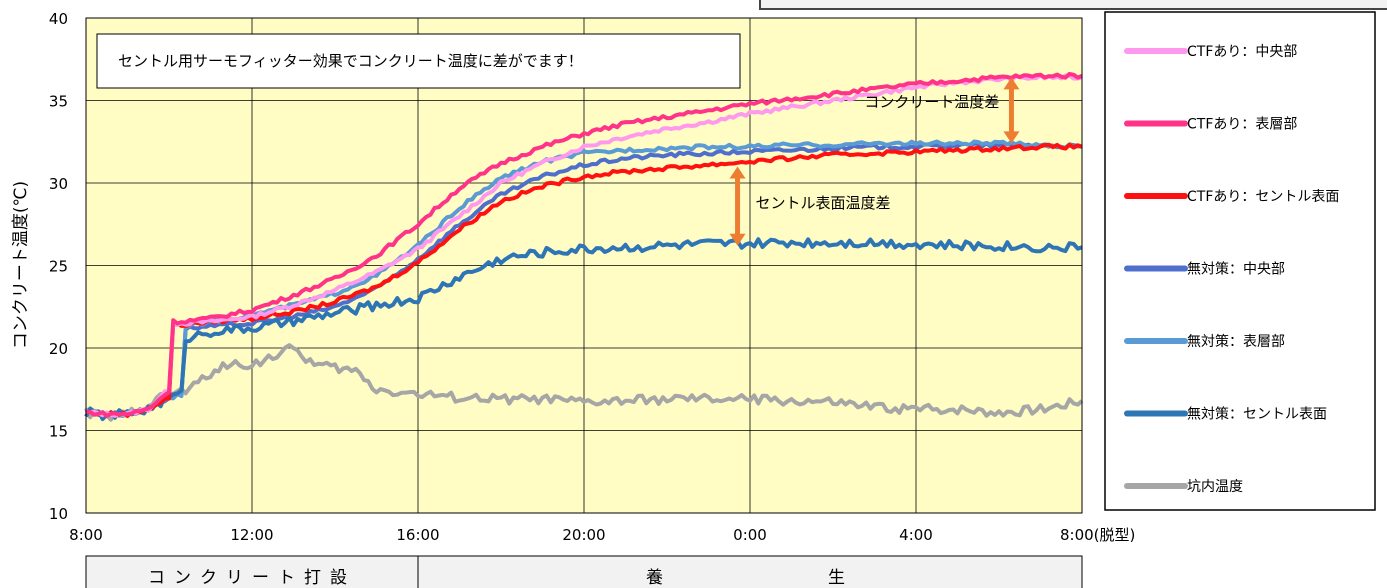  I want to click on annotation-box-text: セントル用サーモフィッター効果でコンクリート温度に差がでます！, so click(350, 61).